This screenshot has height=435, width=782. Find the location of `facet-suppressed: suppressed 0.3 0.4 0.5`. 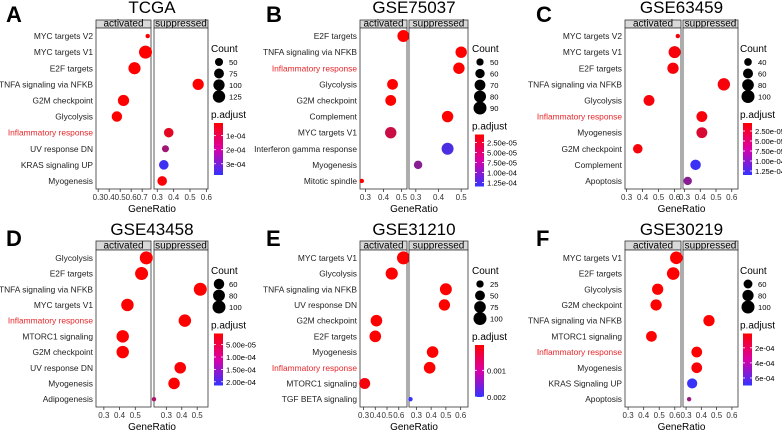

facet-suppressed: suppressed 0.3 0.4 0.5 is located at coordinates (180, 330).